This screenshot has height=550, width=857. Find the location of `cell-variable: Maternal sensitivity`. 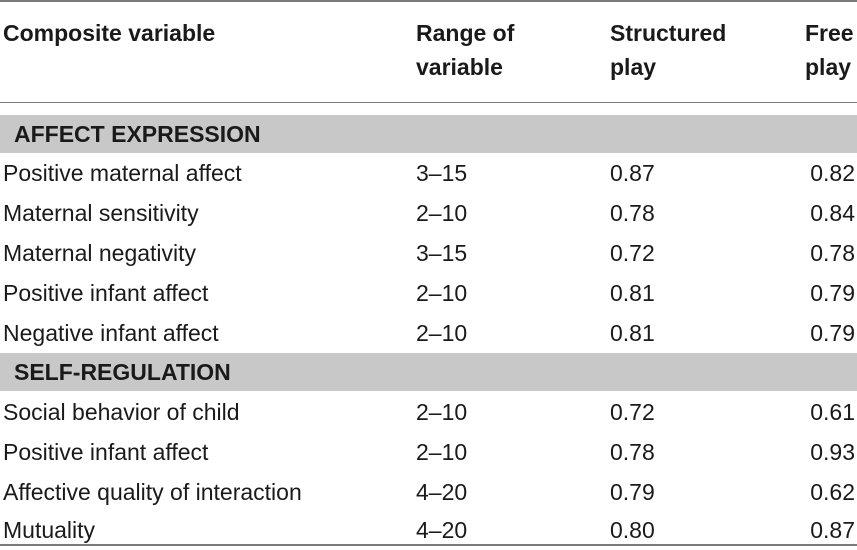

cell-variable: Maternal sensitivity is located at coordinates (101, 213).